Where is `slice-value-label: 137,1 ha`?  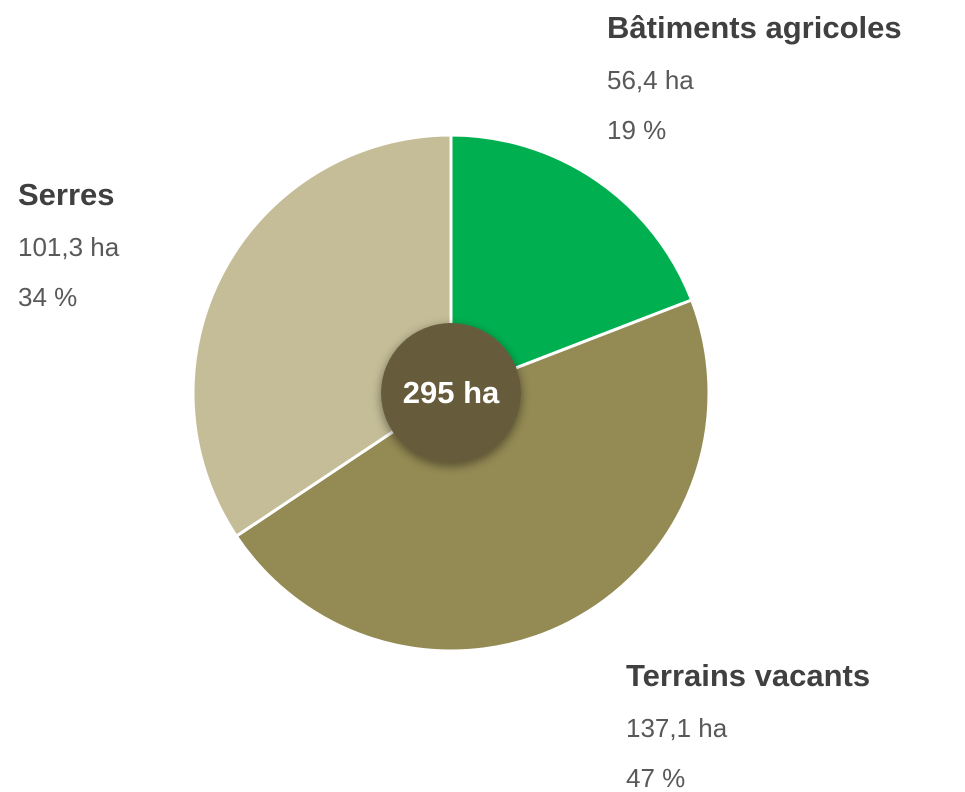 slice-value-label: 137,1 ha is located at coordinates (677, 728).